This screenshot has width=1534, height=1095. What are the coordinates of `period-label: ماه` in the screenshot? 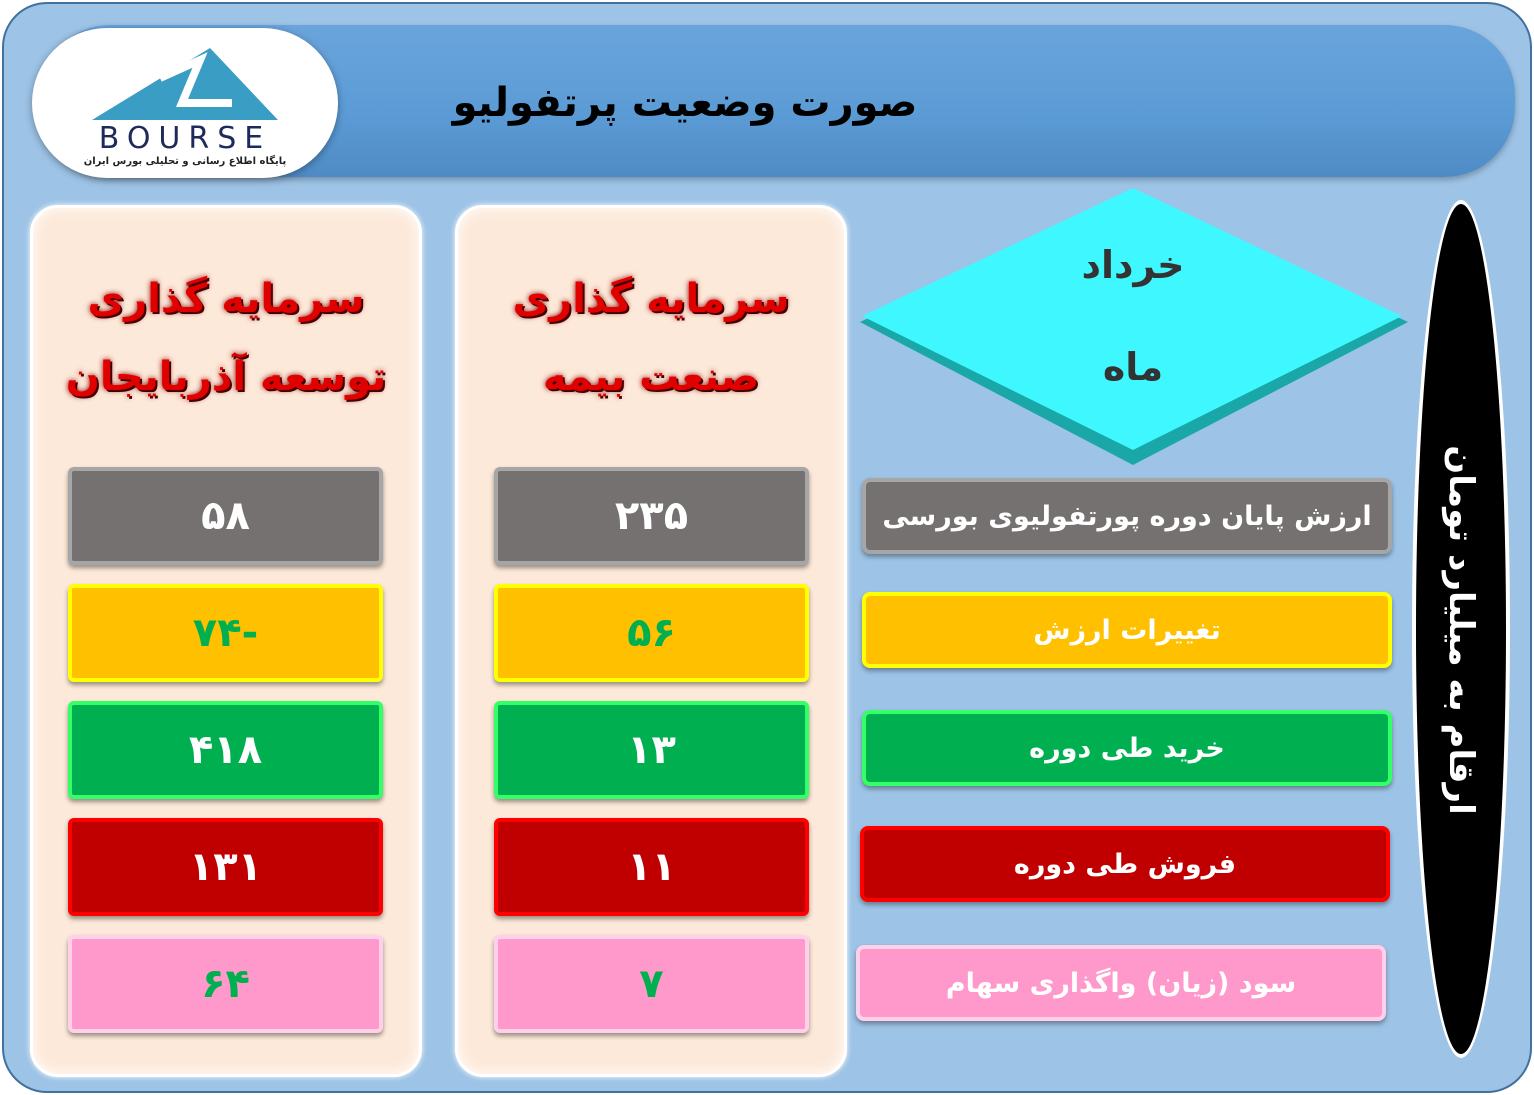 It's located at (1133, 367).